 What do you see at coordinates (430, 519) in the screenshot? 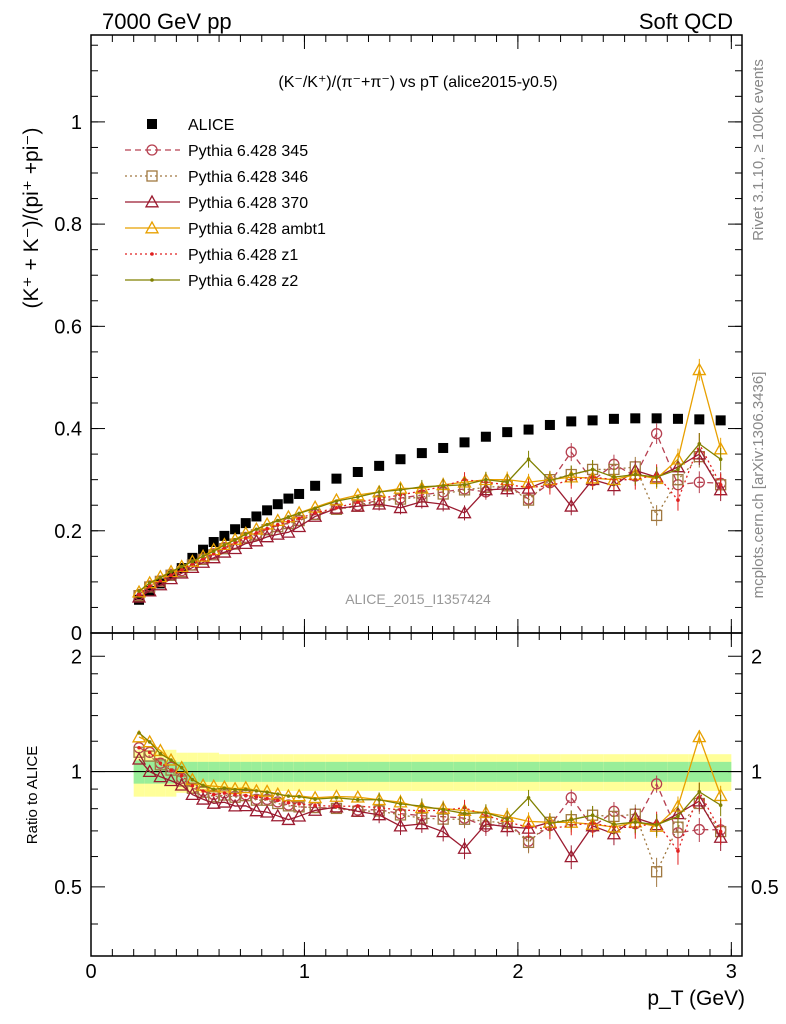
I see `series-line` at bounding box center [430, 519].